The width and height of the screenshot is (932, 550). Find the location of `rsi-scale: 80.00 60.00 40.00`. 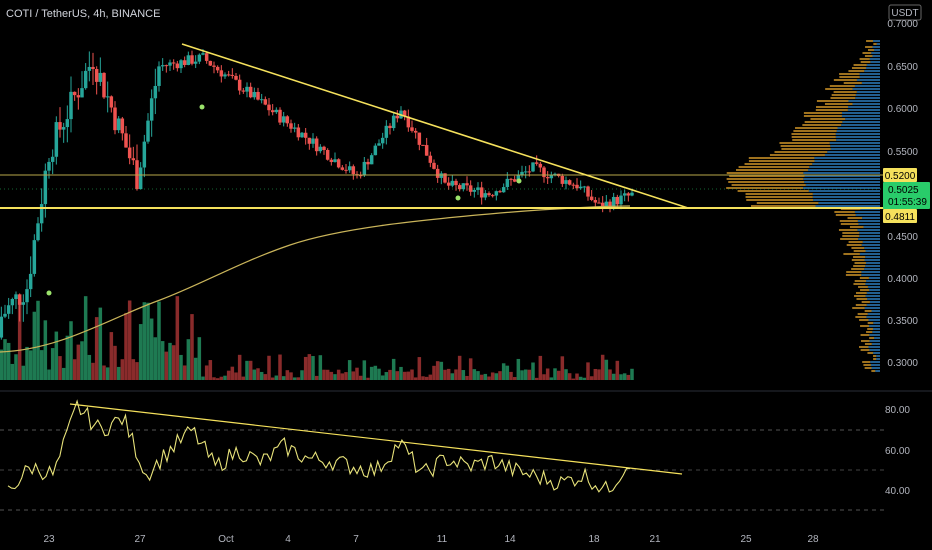

rsi-scale: 80.00 60.00 40.00 is located at coordinates (897, 451).